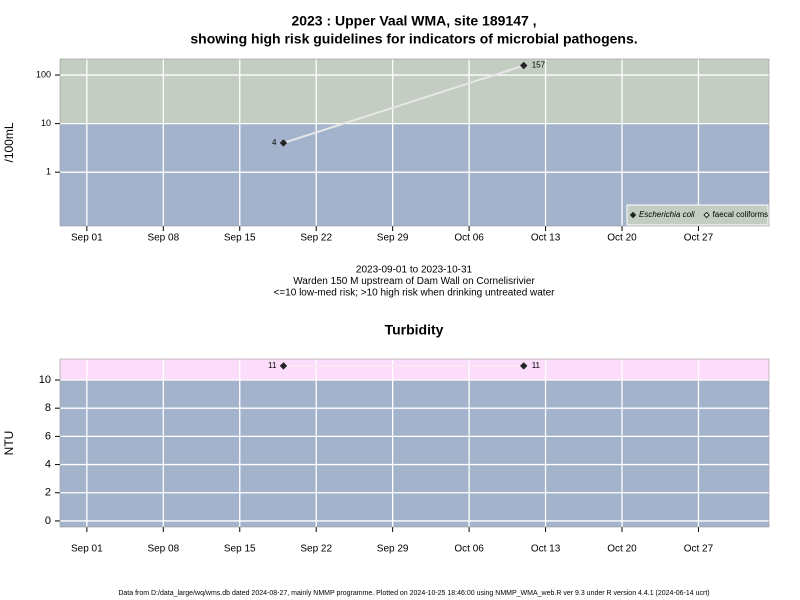 This screenshot has width=800, height=600. Describe the element at coordinates (697, 215) in the screenshot. I see `legend-box` at that location.